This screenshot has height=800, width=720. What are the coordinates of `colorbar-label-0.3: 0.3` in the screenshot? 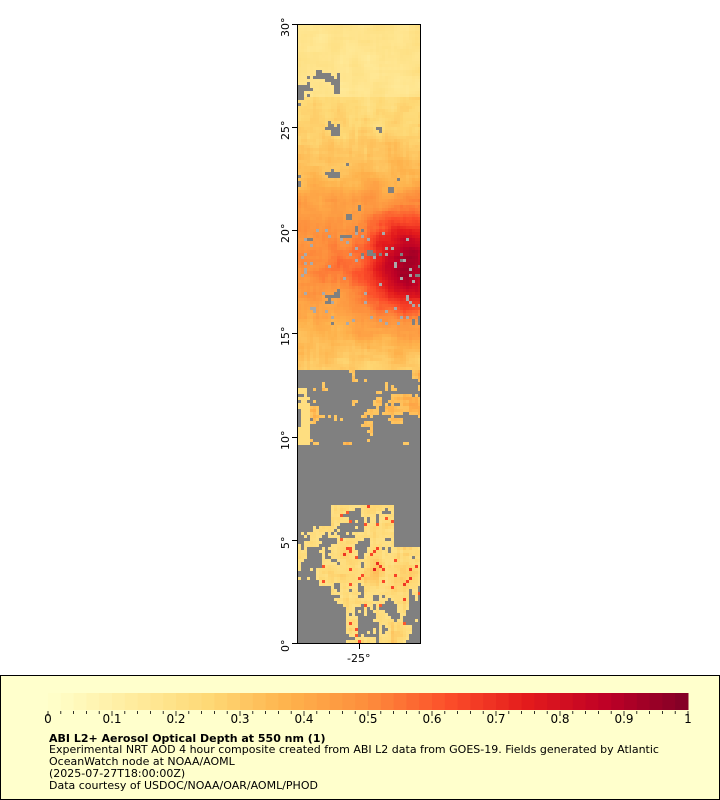 It's located at (240, 719).